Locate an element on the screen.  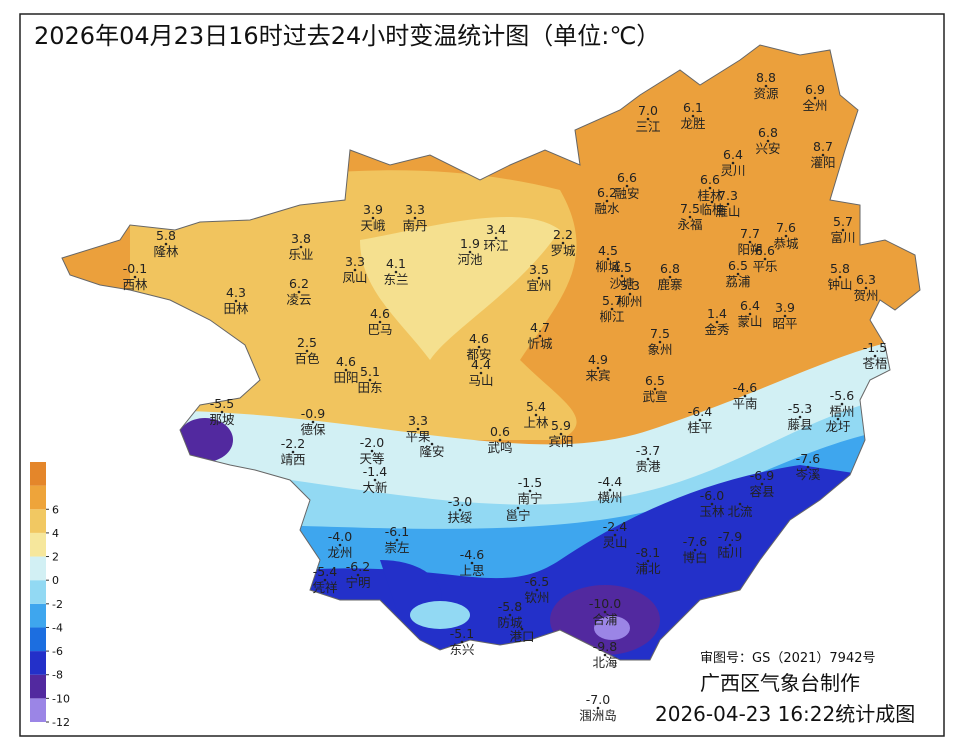
station-name: 阳朔 is located at coordinates (749, 249).